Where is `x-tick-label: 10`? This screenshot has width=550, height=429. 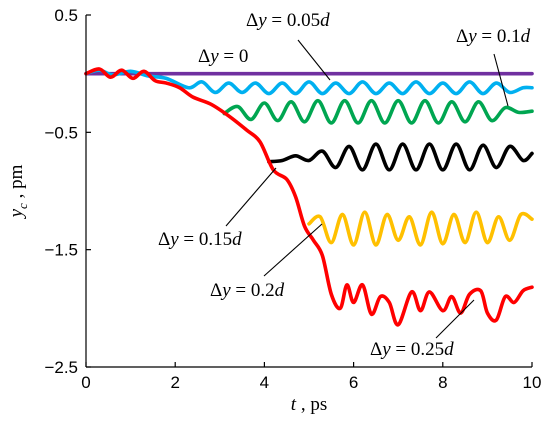 x-tick-label: 10 is located at coordinates (532, 382).